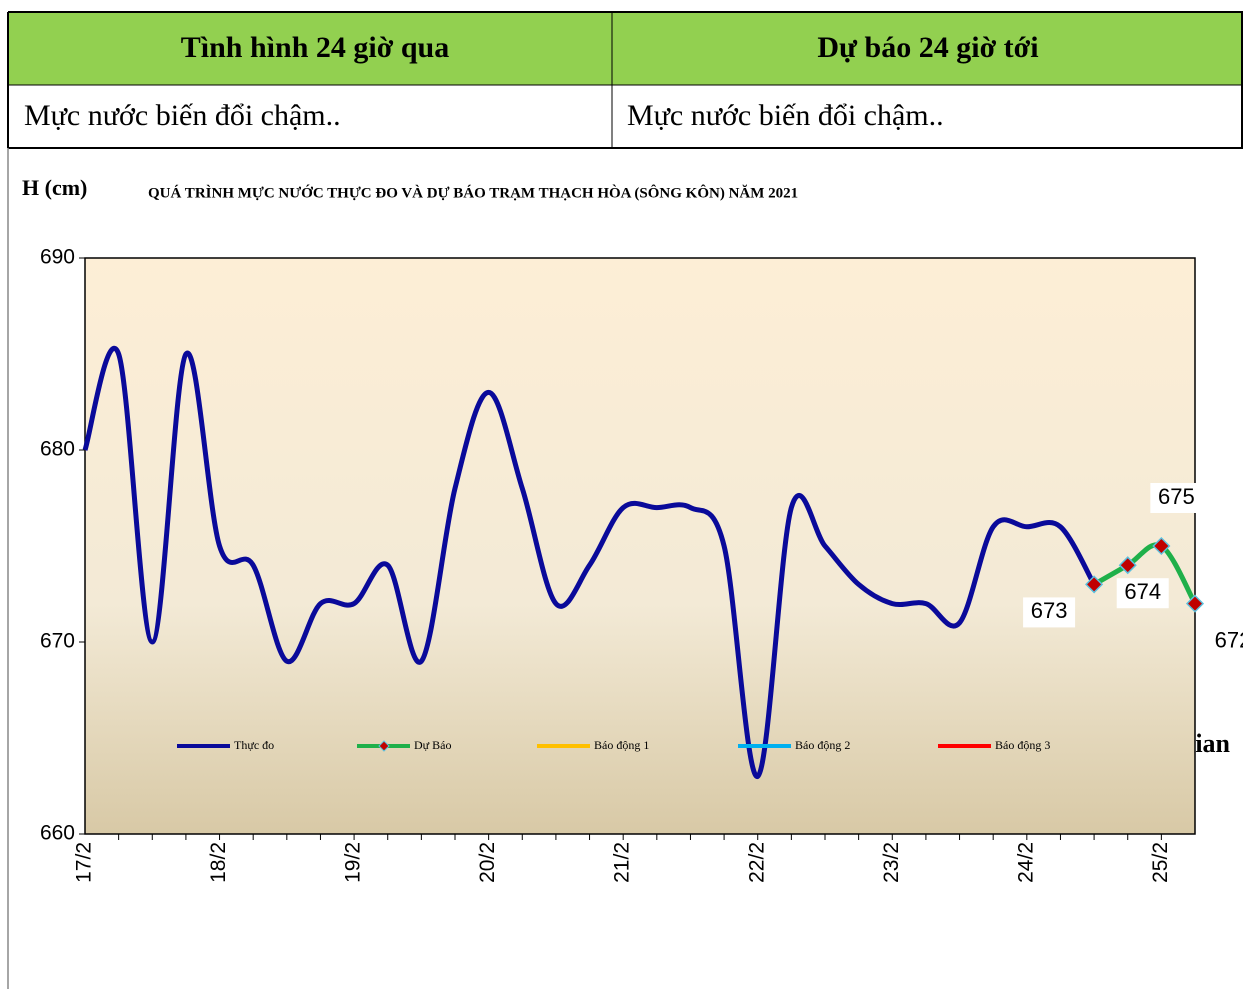 The width and height of the screenshot is (1243, 989). I want to click on y-tick-label: 680, so click(57, 449).